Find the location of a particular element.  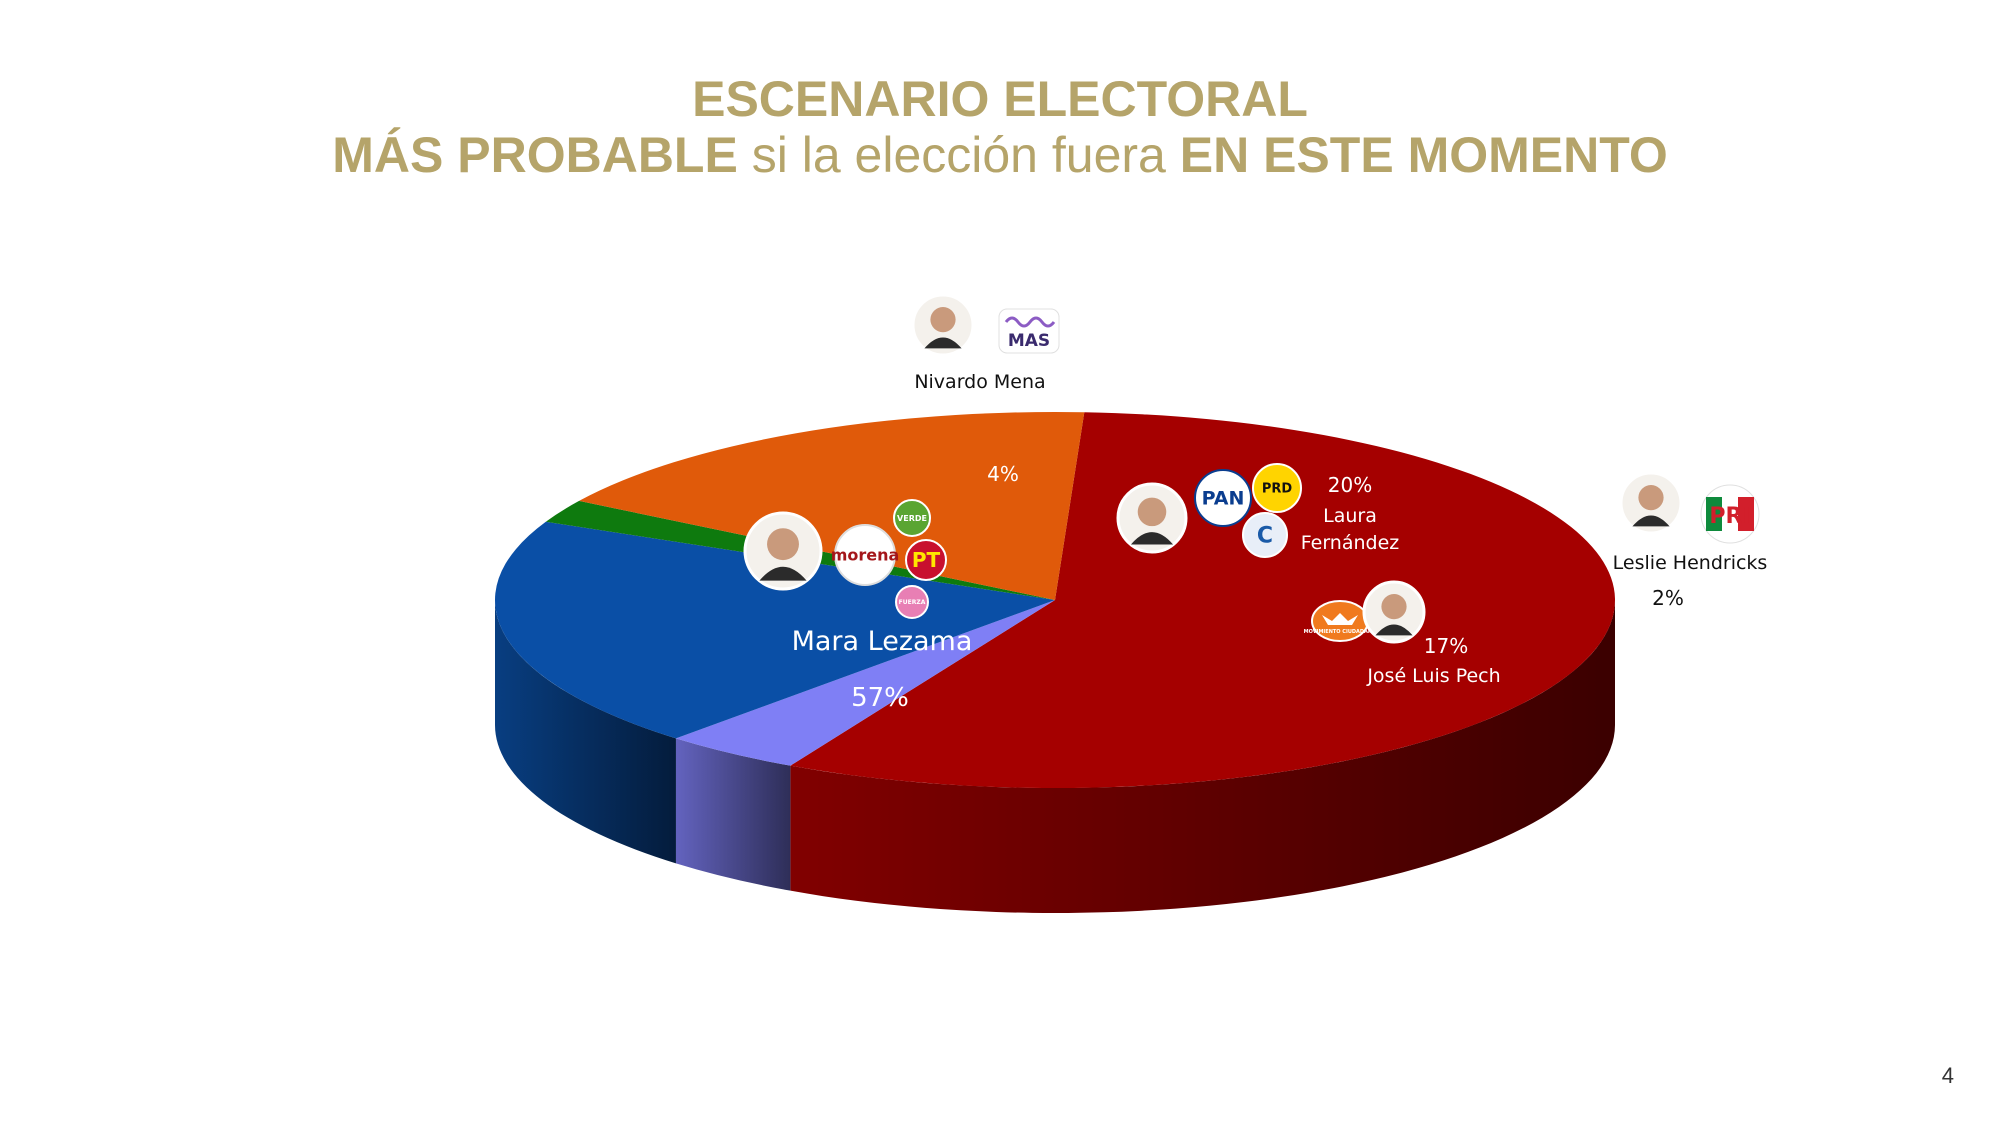

pie-slice-mara-lezama is located at coordinates (1203, 600).